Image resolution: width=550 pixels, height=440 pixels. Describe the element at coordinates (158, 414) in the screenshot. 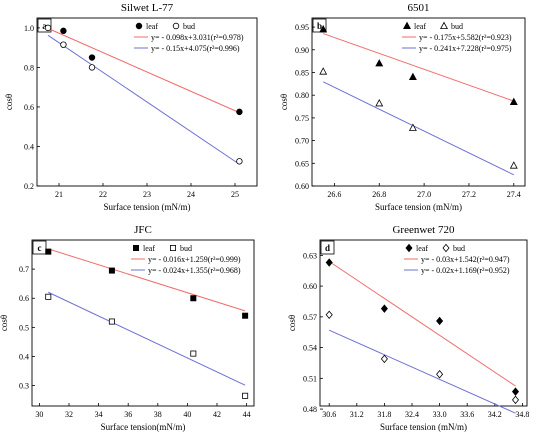

I see `x-tick-label: 38` at that location.